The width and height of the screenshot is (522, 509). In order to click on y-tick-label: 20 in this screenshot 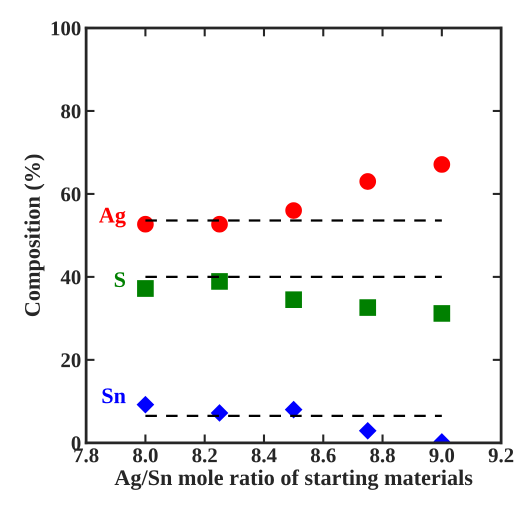, I will do `click(70, 360)`.